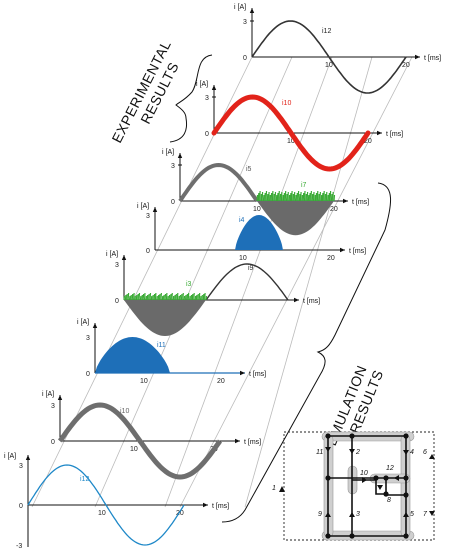  Describe the element at coordinates (389, 500) in the screenshot. I see `circuit-label-8: 8` at that location.